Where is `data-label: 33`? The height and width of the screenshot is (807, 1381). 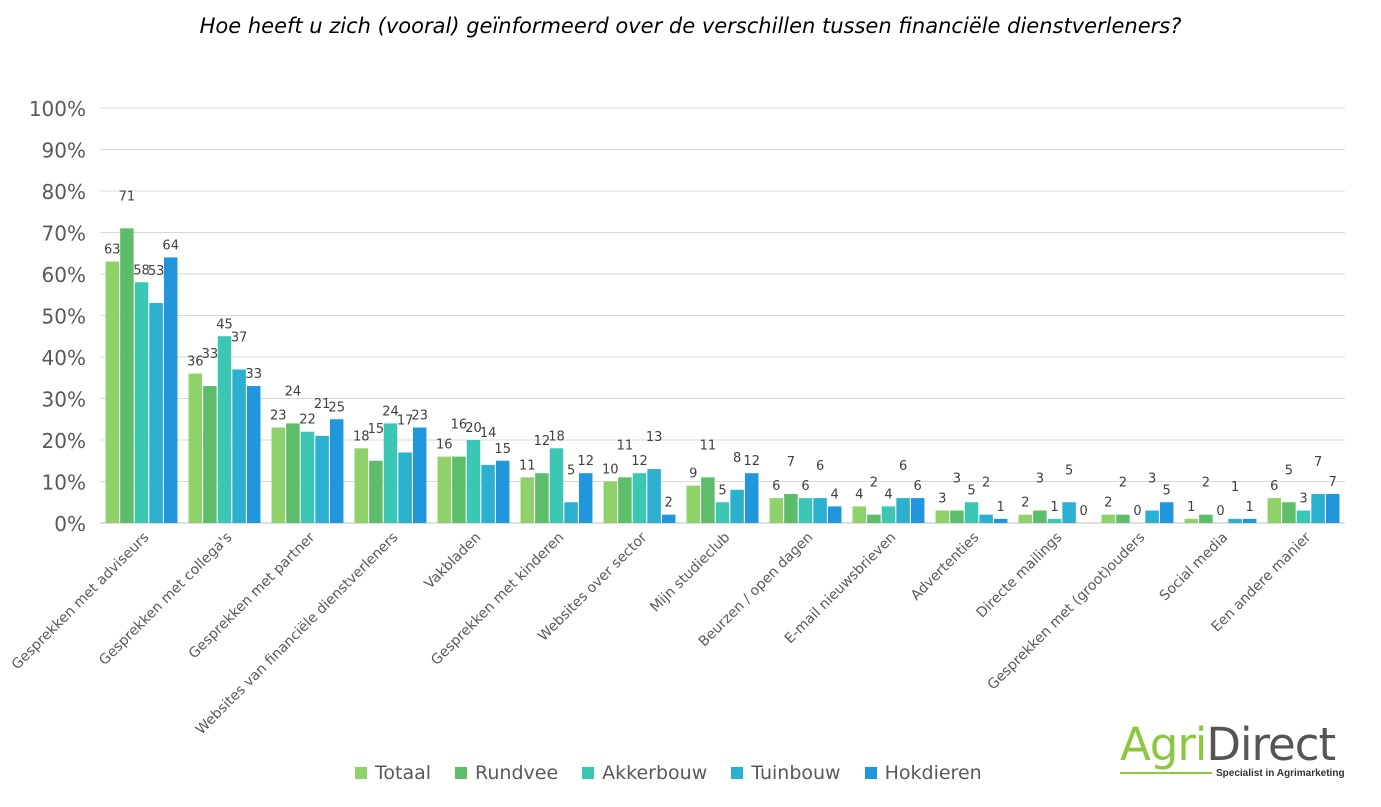
data-label: 33 is located at coordinates (253, 374).